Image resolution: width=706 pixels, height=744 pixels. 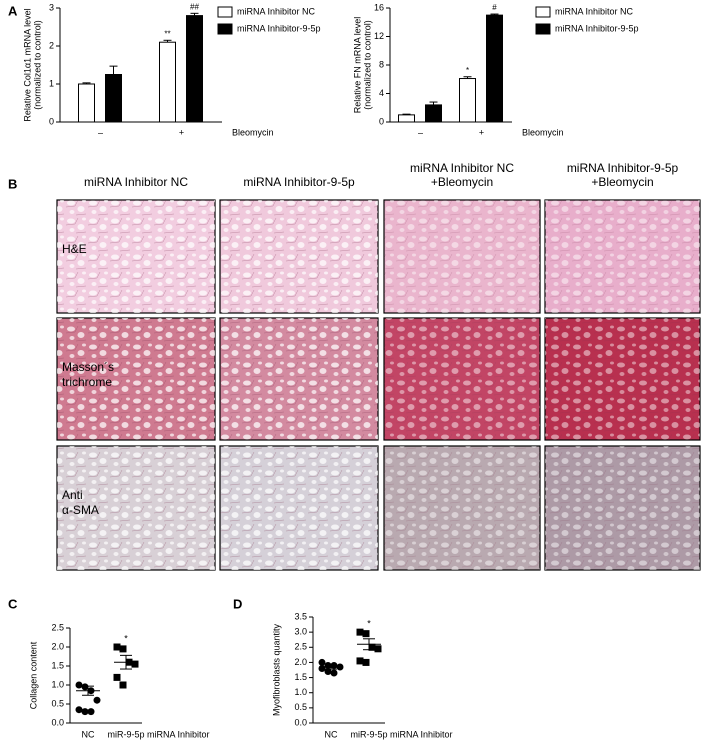 What do you see at coordinates (167, 33) in the screenshot?
I see `significance-label: **` at bounding box center [167, 33].